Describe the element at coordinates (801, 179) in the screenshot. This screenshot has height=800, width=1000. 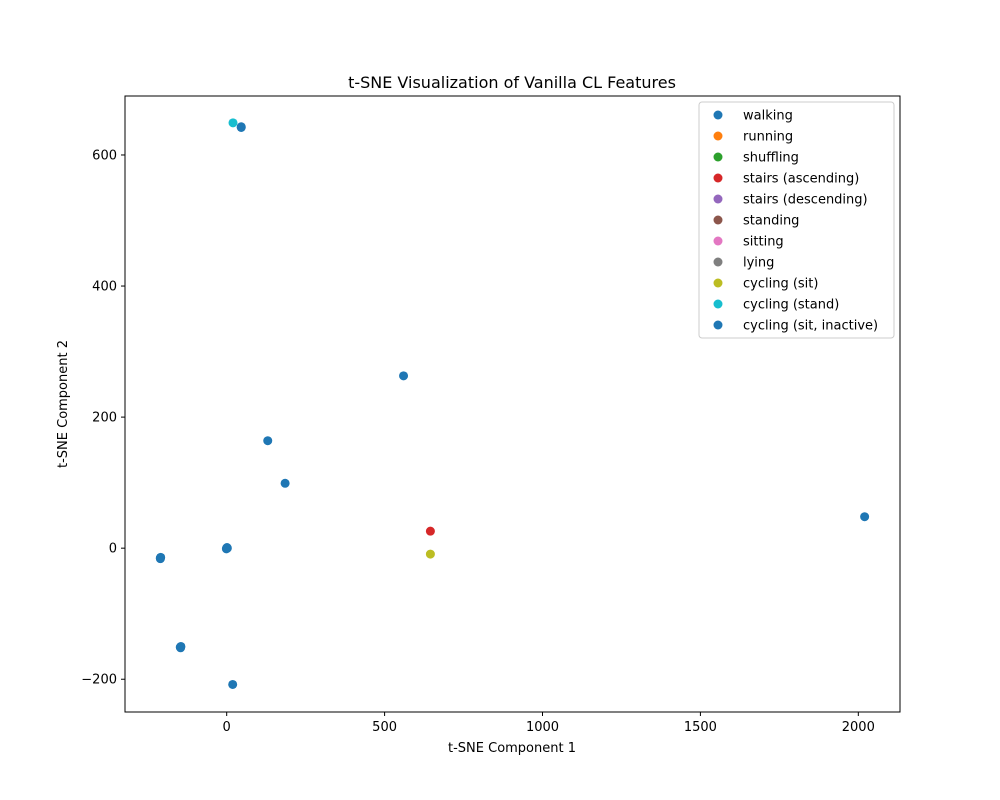
I see `legend-label: stairs (ascending)` at that location.